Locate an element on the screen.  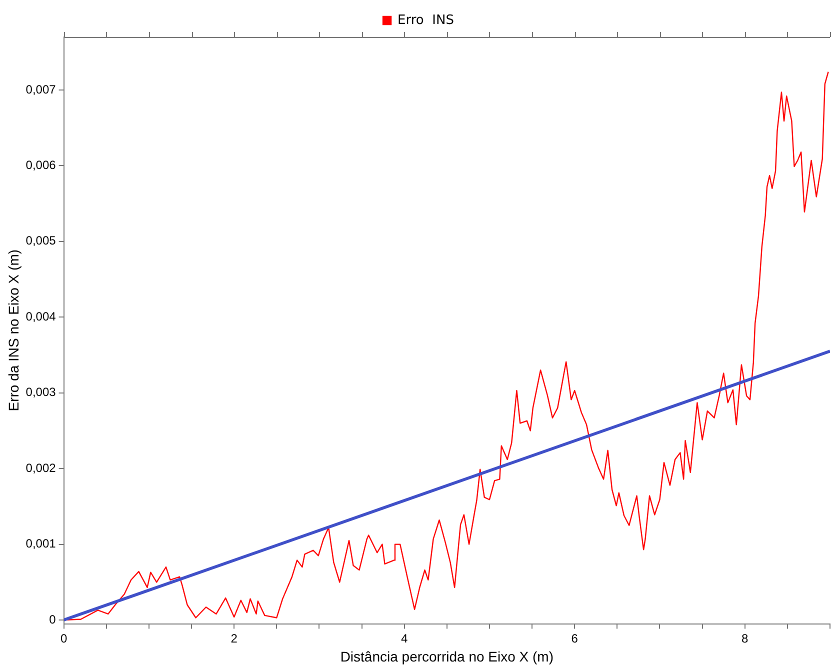
y-tick-label: 0 is located at coordinates (52, 619).